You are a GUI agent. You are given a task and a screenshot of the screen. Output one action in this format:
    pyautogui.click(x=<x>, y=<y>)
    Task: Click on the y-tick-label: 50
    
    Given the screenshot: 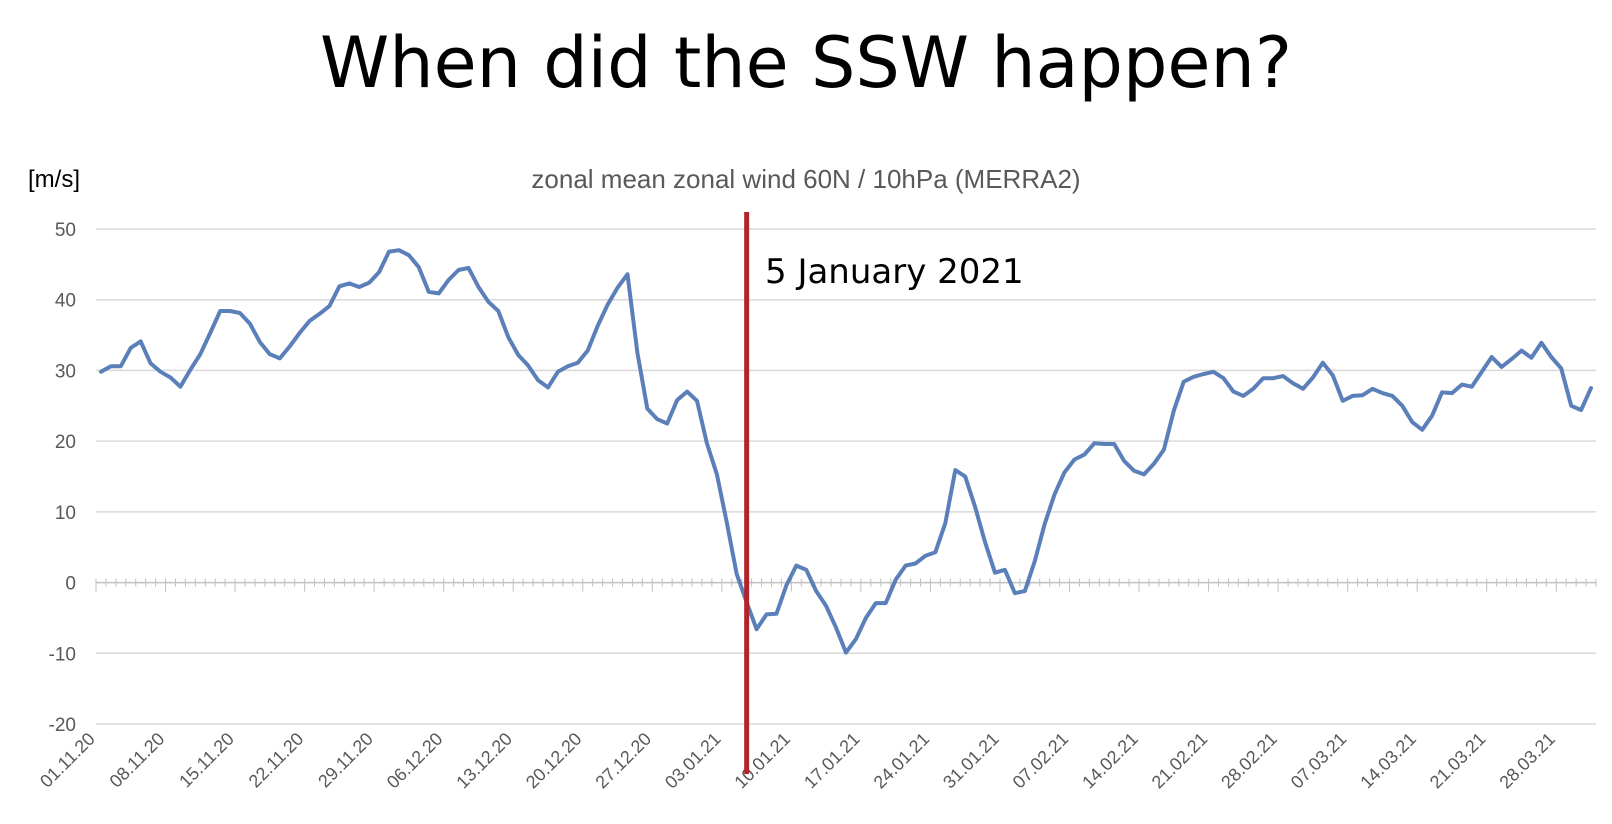 What is the action you would take?
    pyautogui.click(x=65, y=230)
    